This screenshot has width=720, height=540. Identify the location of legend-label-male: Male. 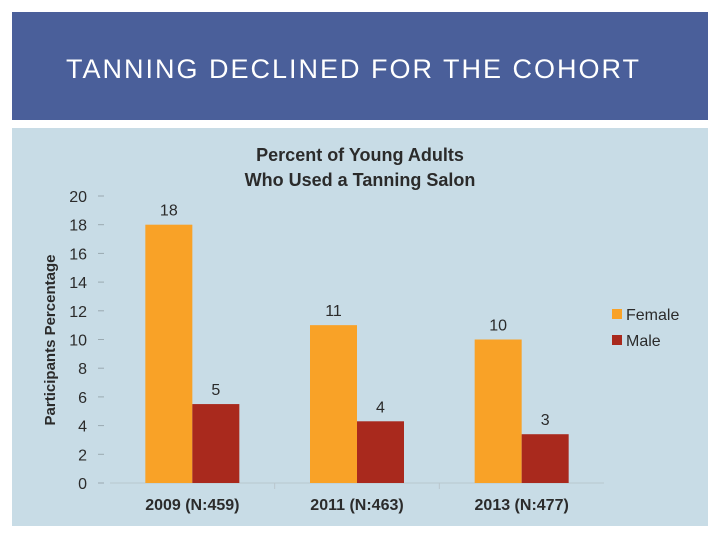
(643, 341).